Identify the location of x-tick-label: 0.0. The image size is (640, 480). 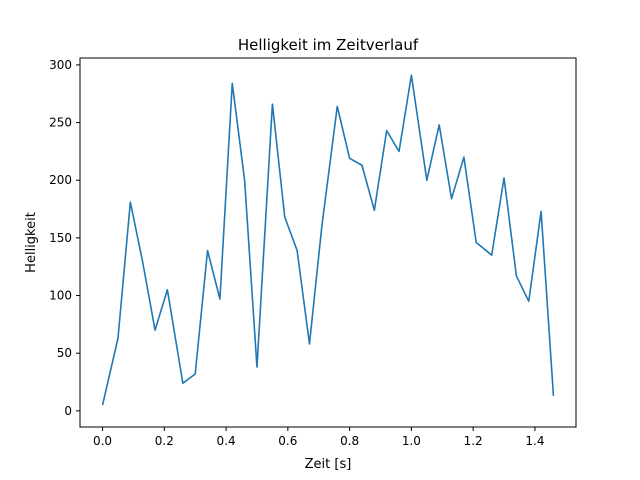
(102, 441).